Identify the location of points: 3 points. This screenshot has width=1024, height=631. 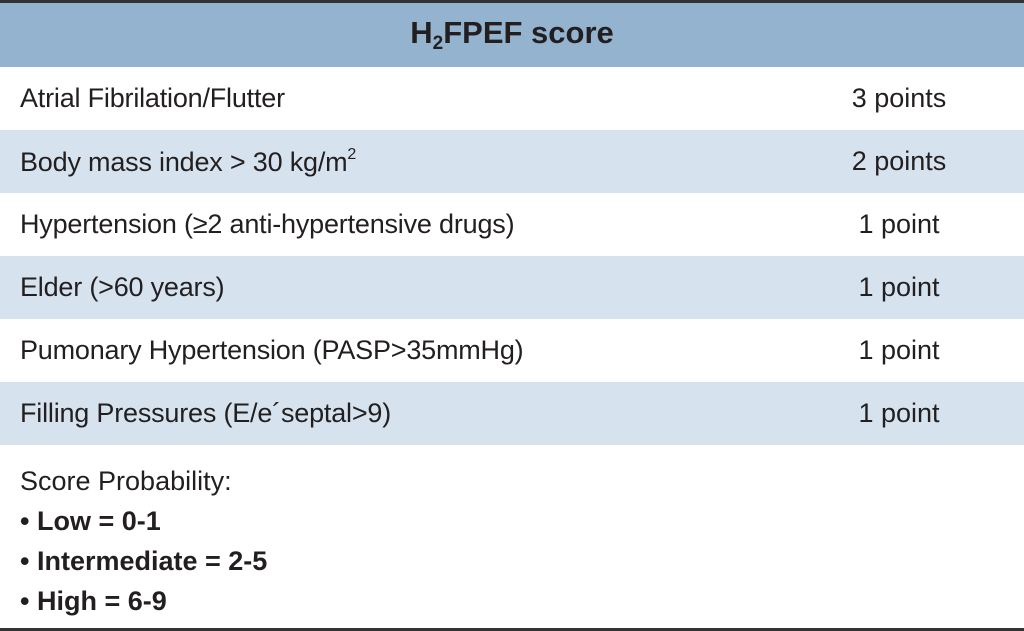
(899, 98).